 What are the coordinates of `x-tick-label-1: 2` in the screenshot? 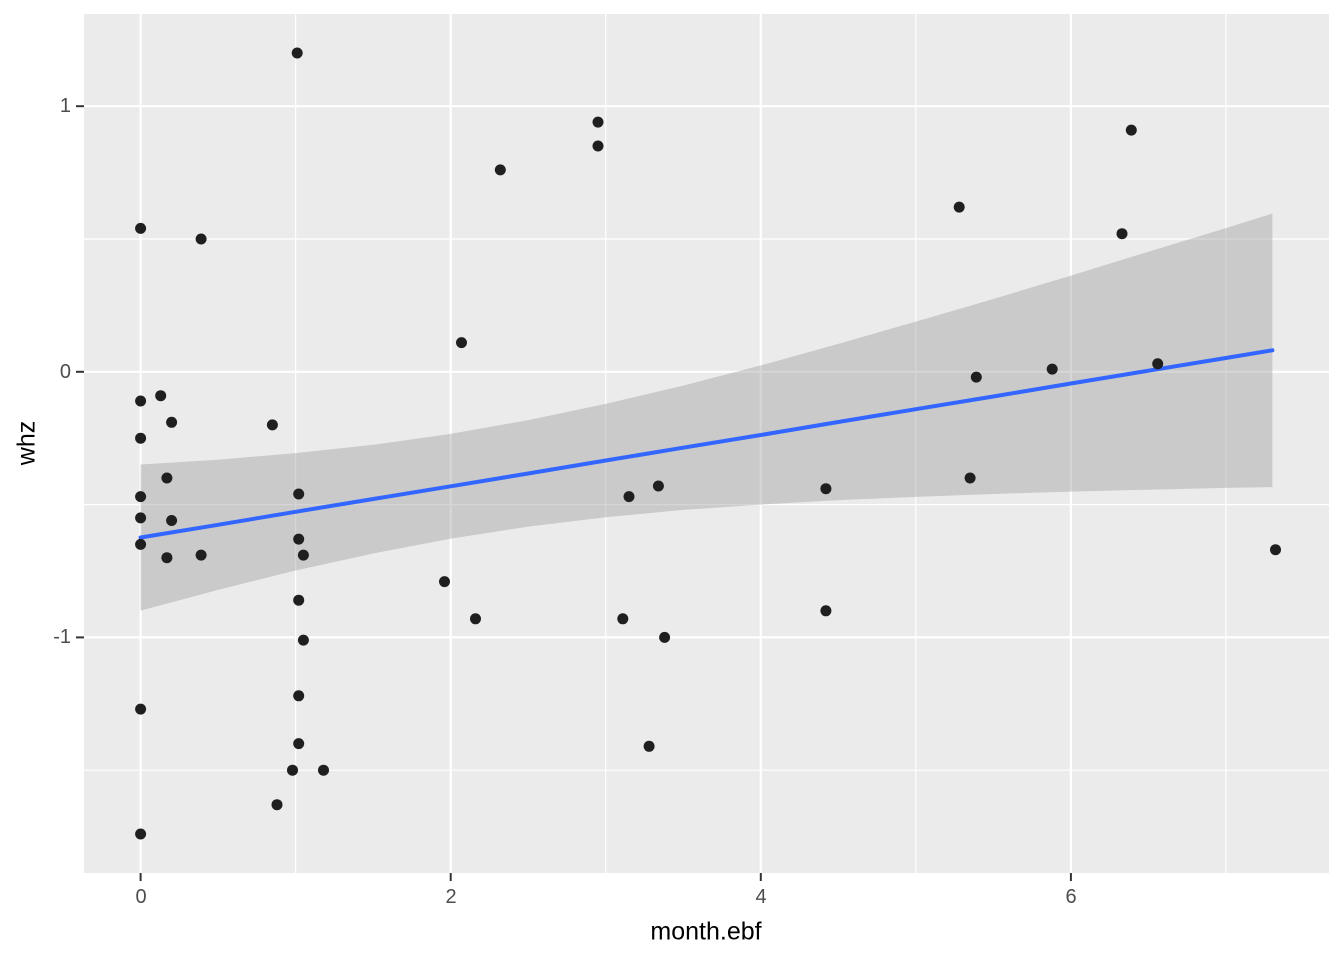 It's located at (451, 897).